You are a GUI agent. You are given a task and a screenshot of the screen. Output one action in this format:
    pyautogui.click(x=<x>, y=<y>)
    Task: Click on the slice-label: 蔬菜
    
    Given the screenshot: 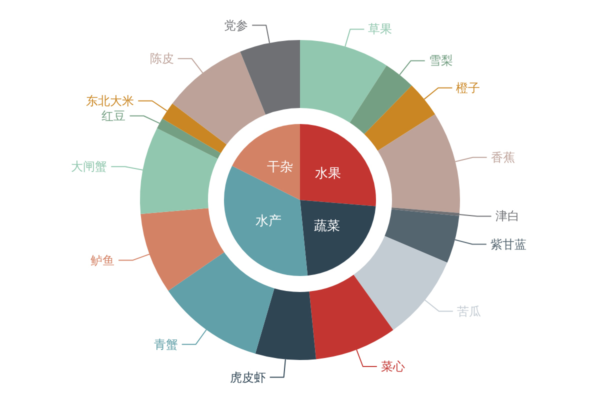 What is the action you would take?
    pyautogui.click(x=327, y=226)
    